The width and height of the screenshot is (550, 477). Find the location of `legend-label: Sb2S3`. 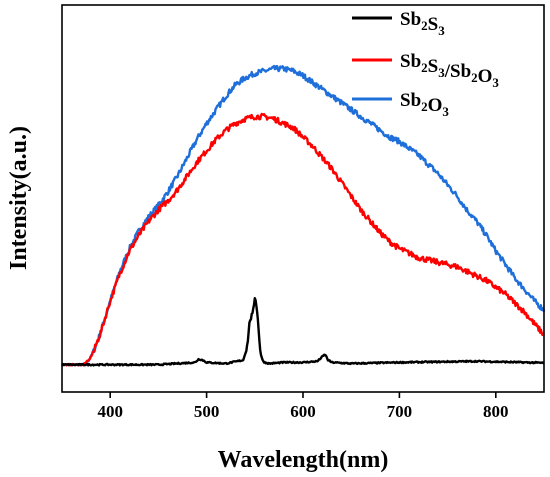

legend-label: Sb2S3 is located at coordinates (422, 23).